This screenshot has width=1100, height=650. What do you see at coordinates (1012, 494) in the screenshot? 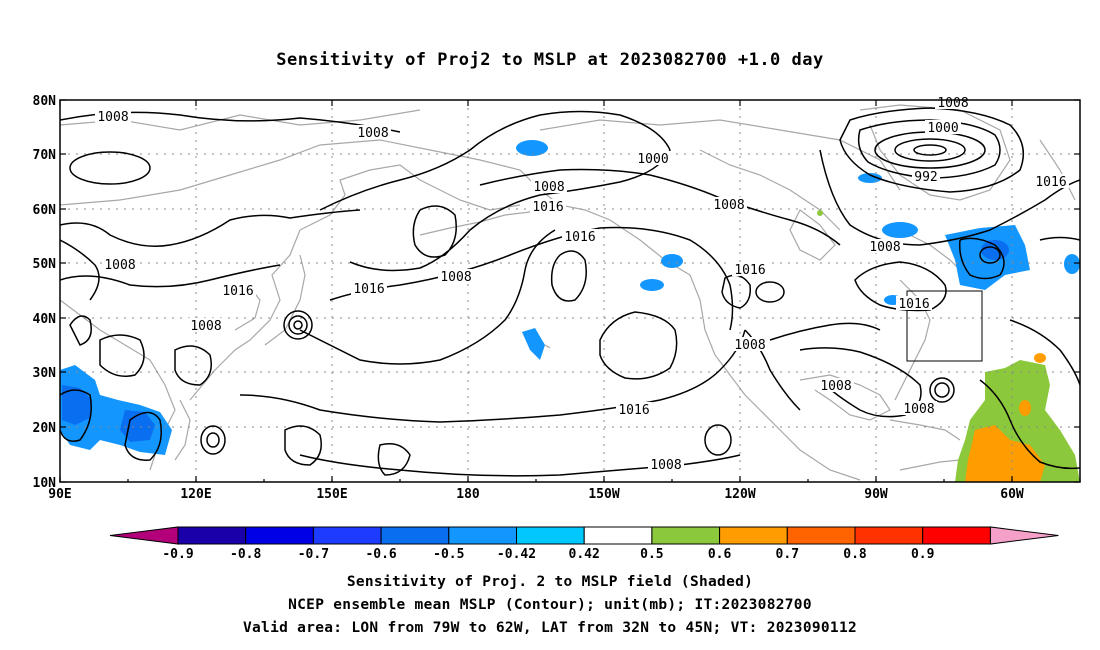
I see `lon-label-60W: 60W` at bounding box center [1012, 494].